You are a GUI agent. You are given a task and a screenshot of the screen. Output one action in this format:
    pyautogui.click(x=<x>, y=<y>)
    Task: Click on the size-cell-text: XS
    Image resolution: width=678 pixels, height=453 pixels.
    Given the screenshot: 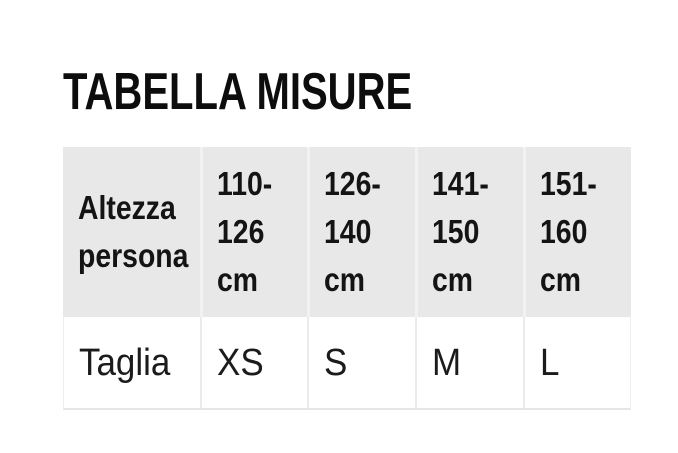 What is the action you would take?
    pyautogui.click(x=240, y=362)
    